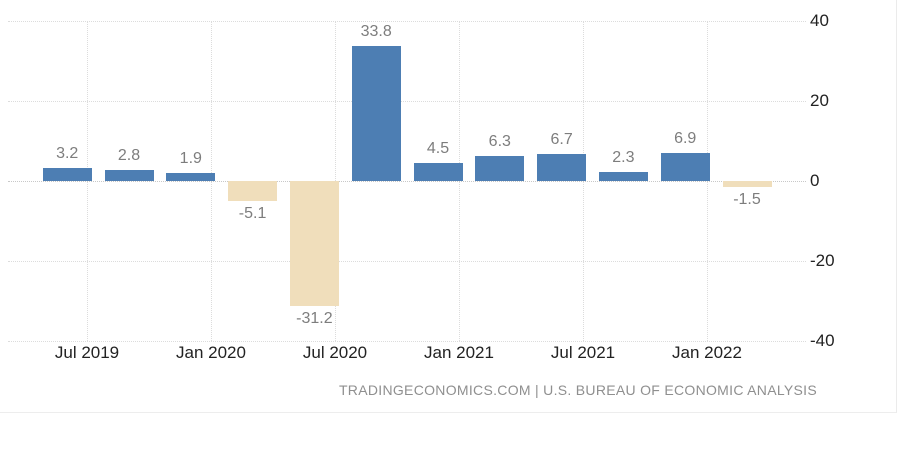 Image resolution: width=900 pixels, height=461 pixels. Describe the element at coordinates (459, 352) in the screenshot. I see `x-axis-tick-label: Jan 2021` at that location.